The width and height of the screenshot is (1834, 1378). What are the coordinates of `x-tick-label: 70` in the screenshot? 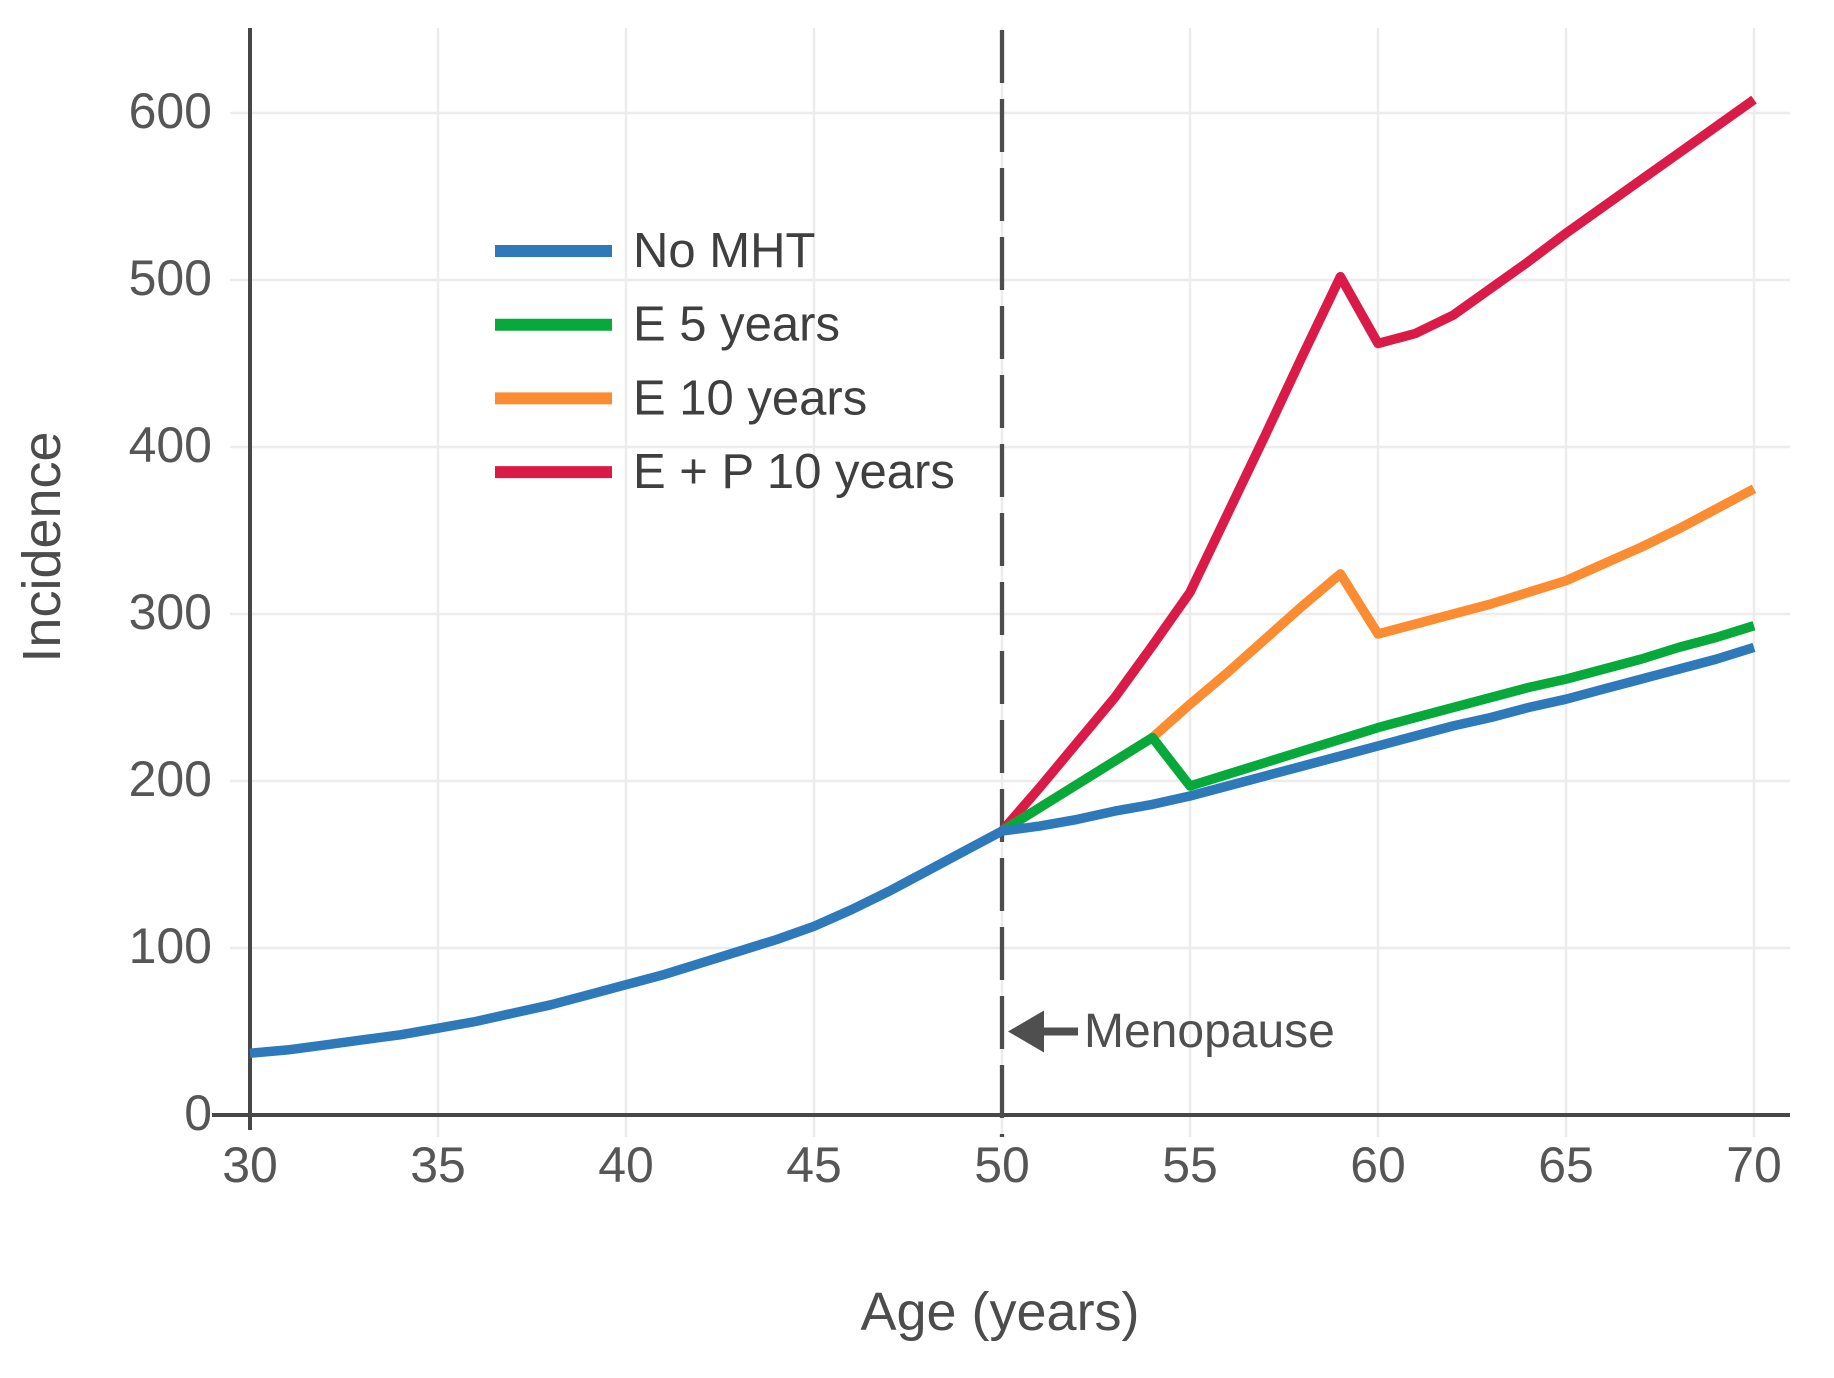 It's located at (1754, 1165).